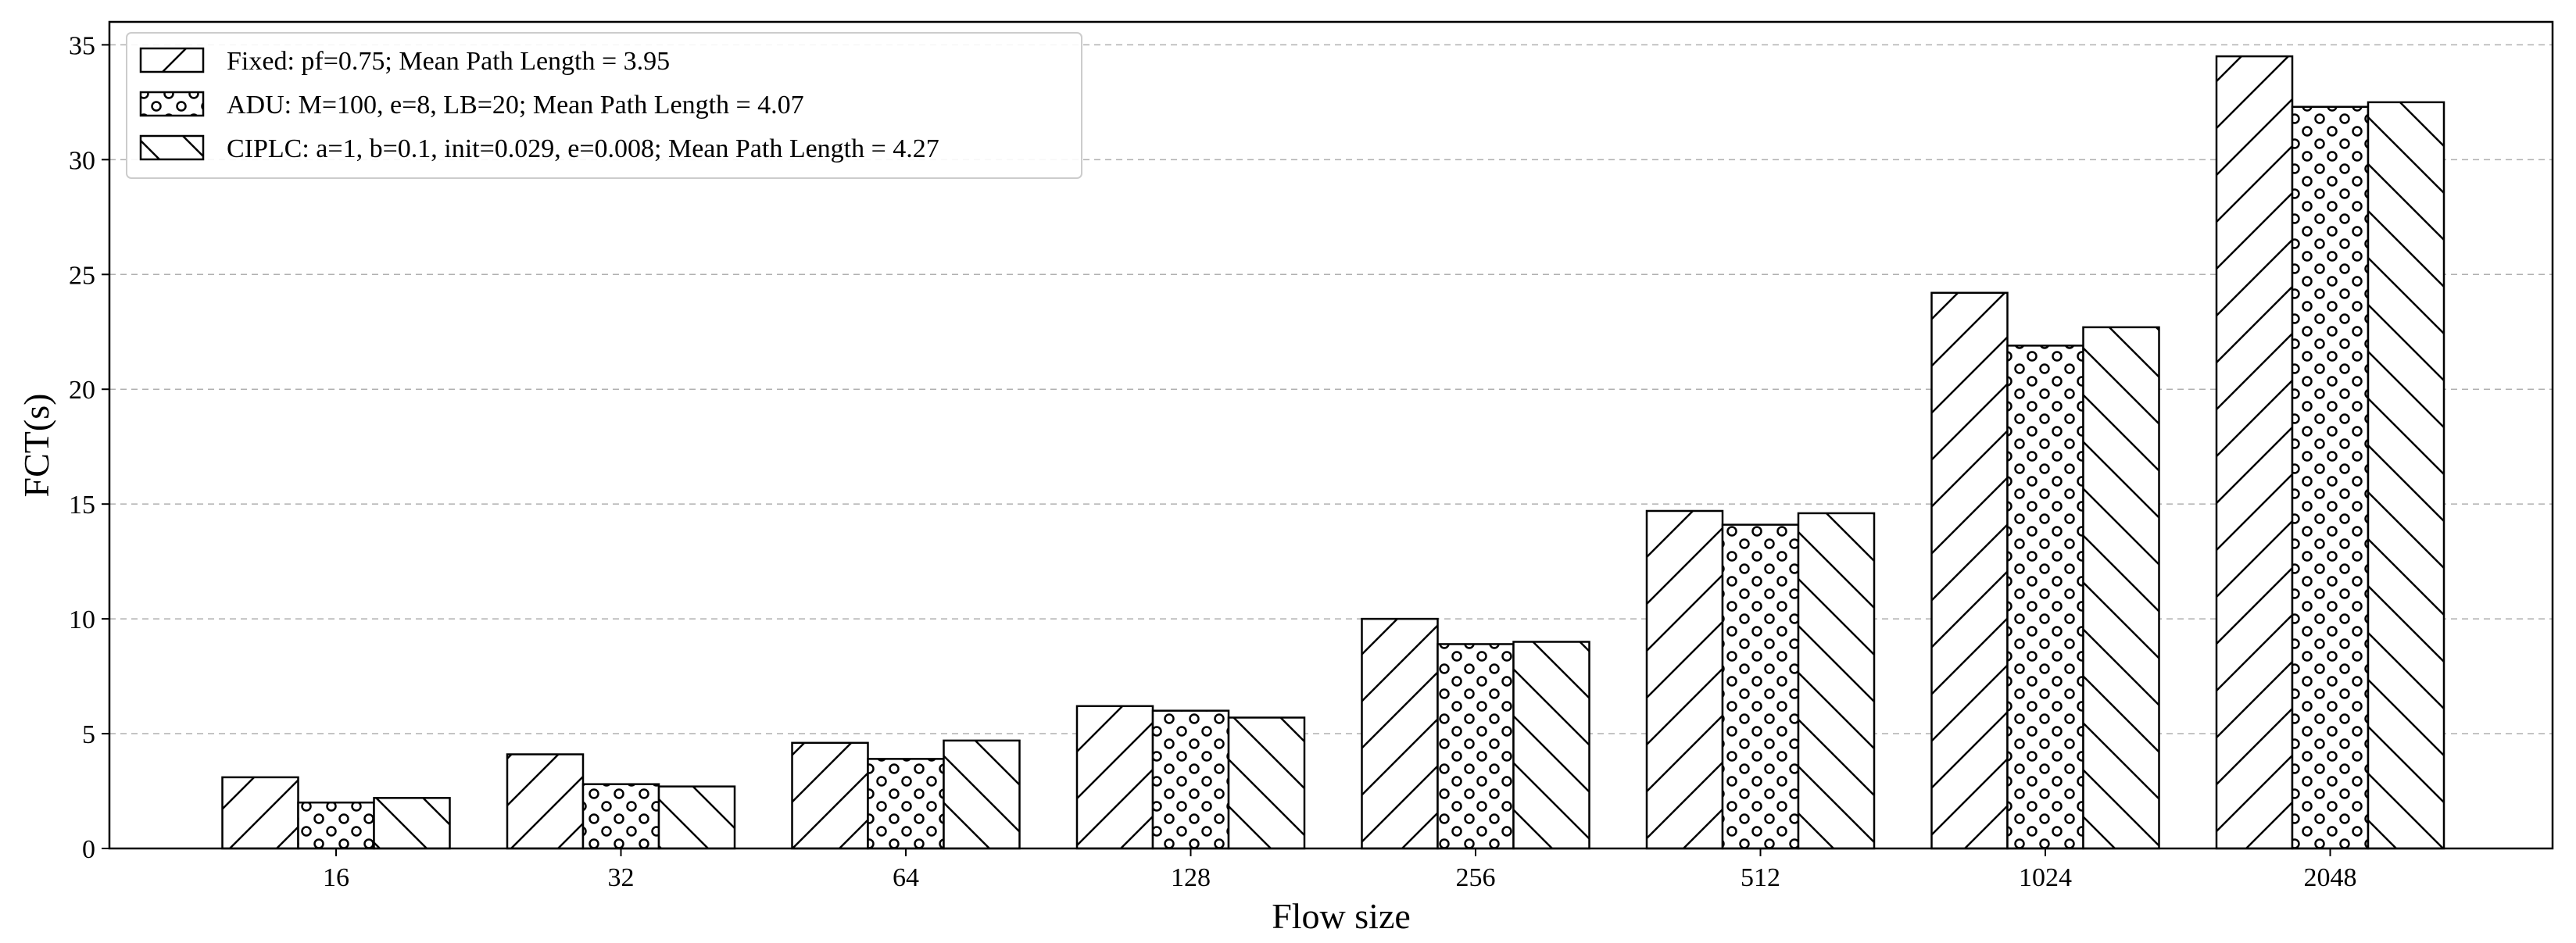 The image size is (2576, 943). What do you see at coordinates (36, 446) in the screenshot?
I see `y-axis-title: FCT(s)` at bounding box center [36, 446].